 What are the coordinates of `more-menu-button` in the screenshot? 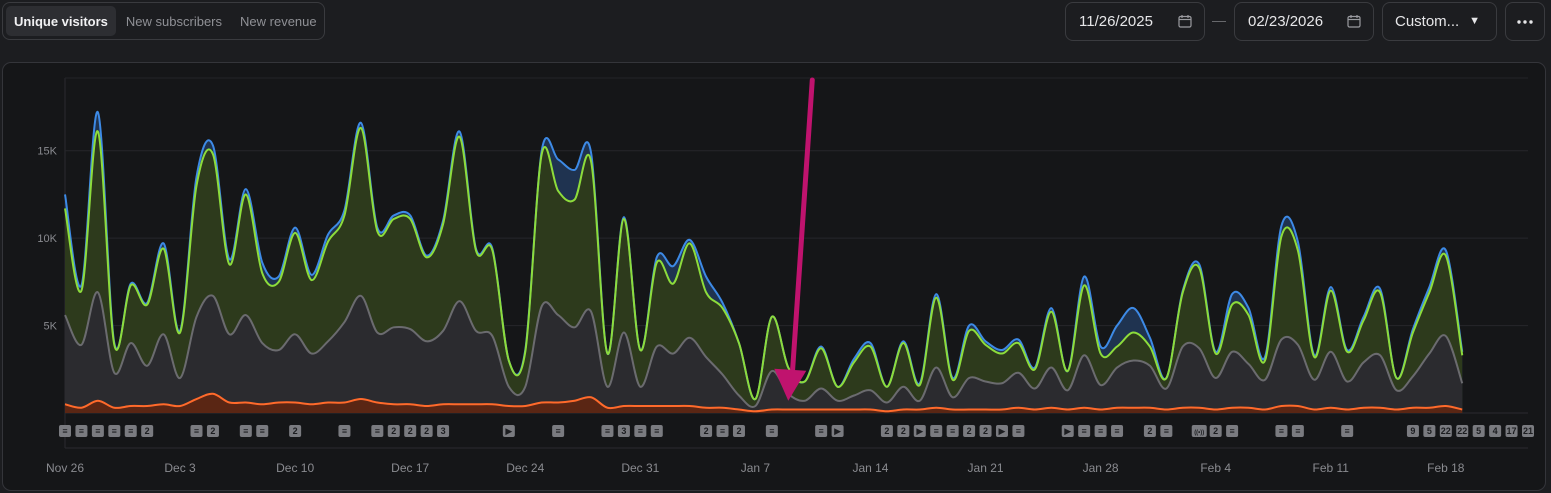 It's located at (1525, 21).